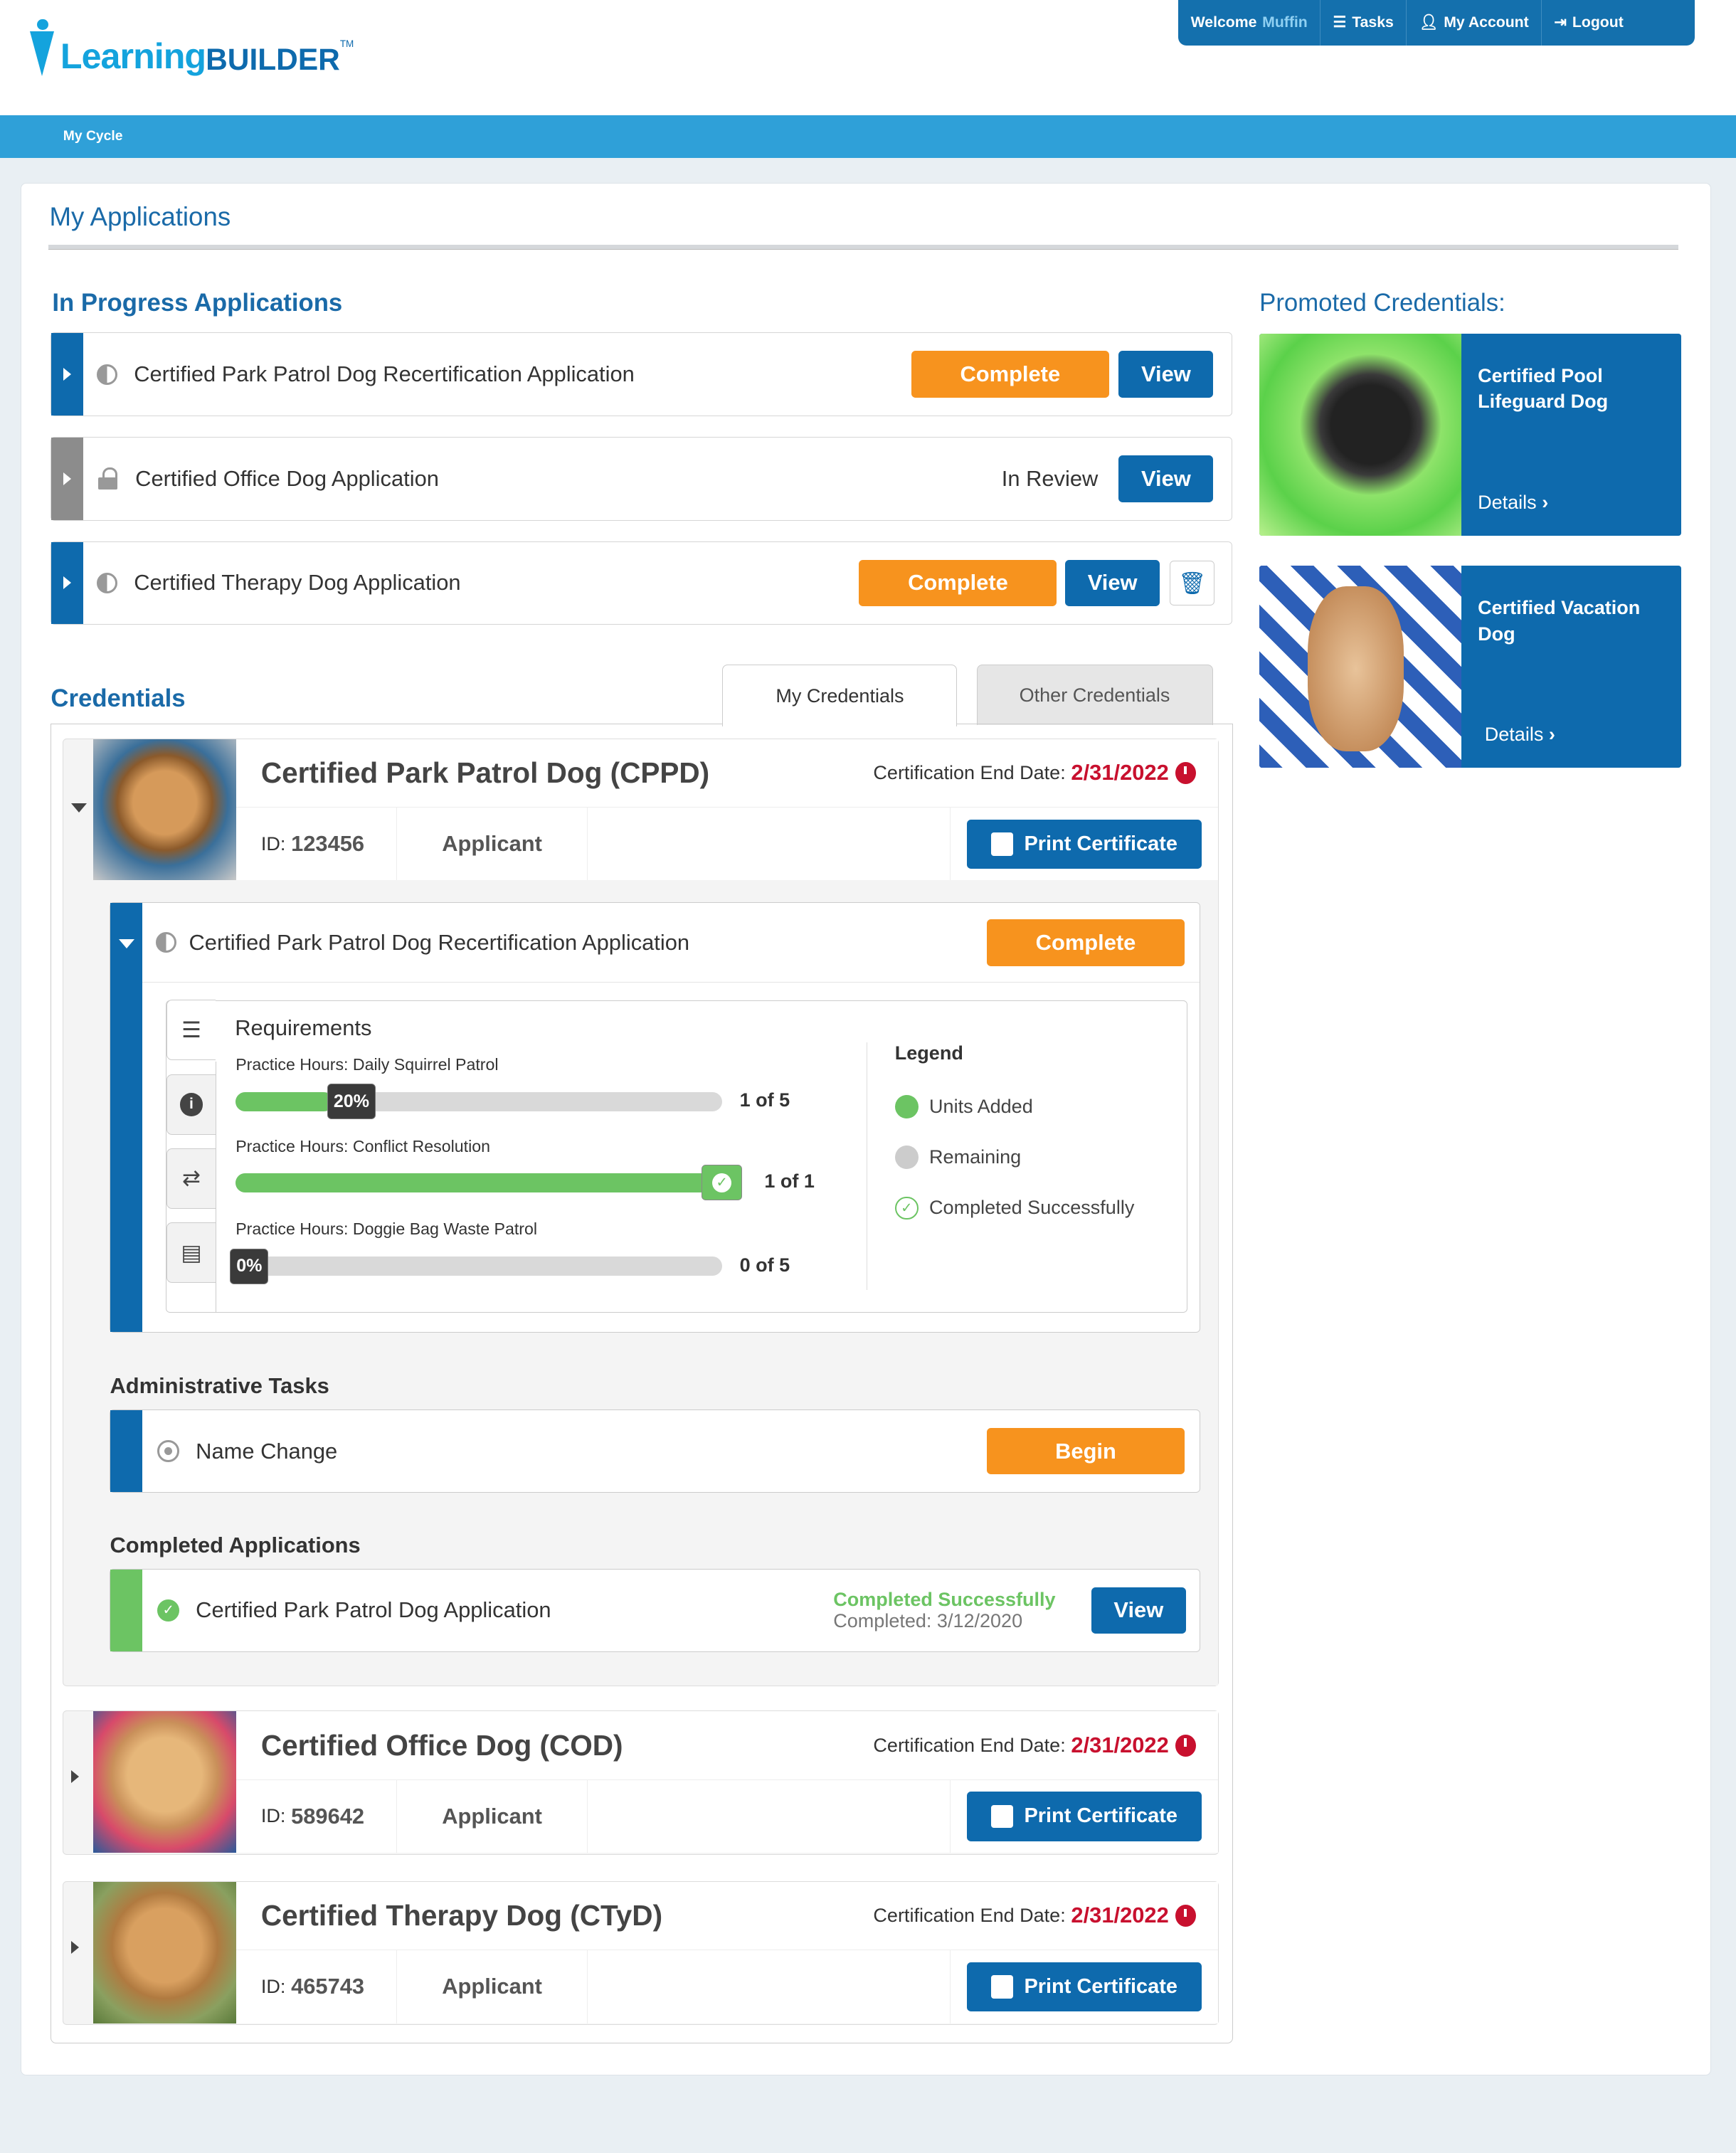 The width and height of the screenshot is (1736, 2153). What do you see at coordinates (1364, 23) in the screenshot?
I see `tasks-link: ☰ Tasks` at bounding box center [1364, 23].